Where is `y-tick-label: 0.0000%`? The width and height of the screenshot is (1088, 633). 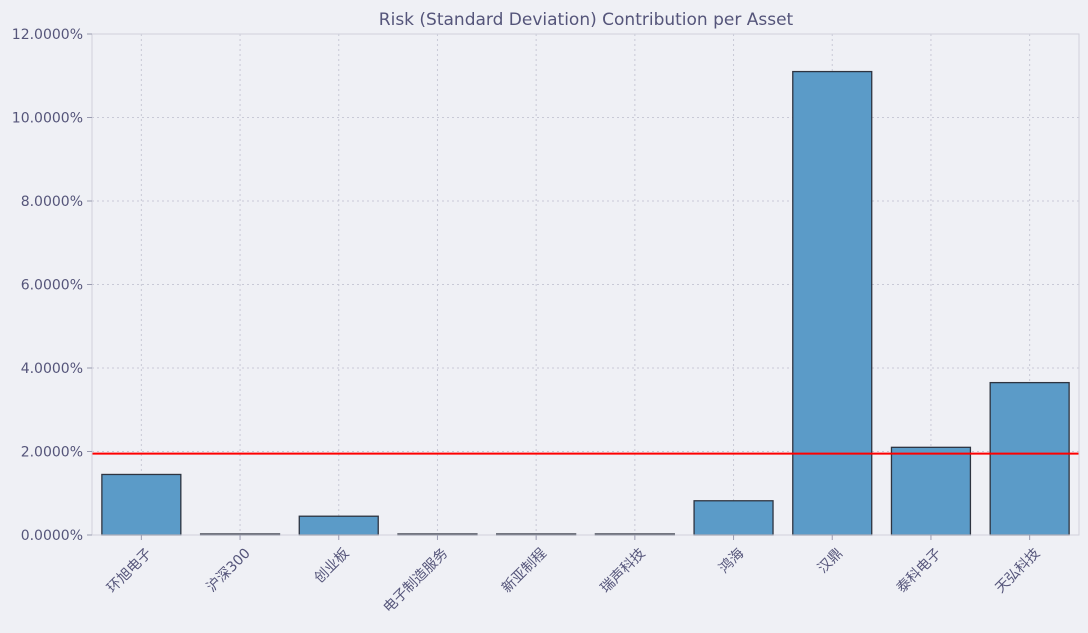
y-tick-label: 0.0000% is located at coordinates (52, 536).